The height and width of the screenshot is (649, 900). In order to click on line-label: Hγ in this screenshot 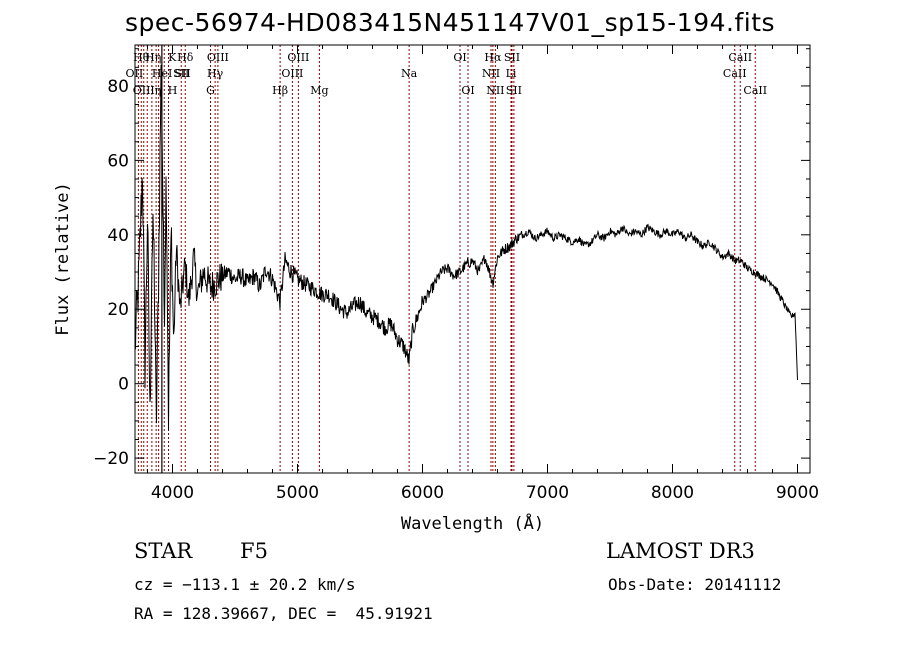, I will do `click(215, 73)`.